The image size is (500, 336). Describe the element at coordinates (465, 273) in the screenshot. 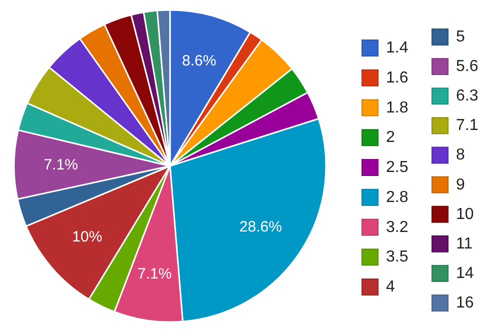

I see `legend-label: 14` at that location.